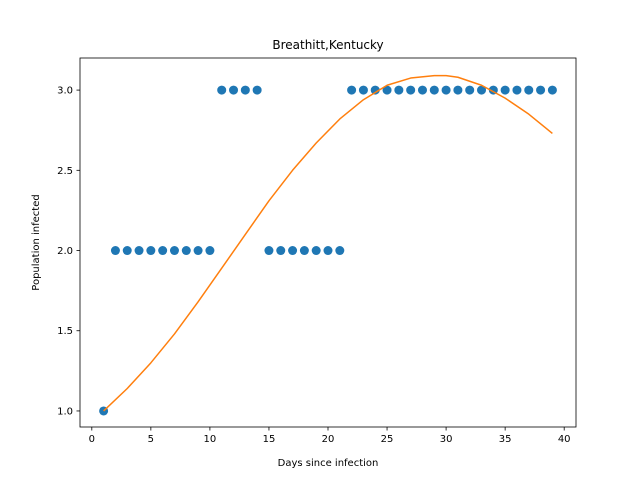 This screenshot has height=480, width=640. I want to click on x-axis: 0 5 10 15 20 25 30 35 40, so click(330, 436).